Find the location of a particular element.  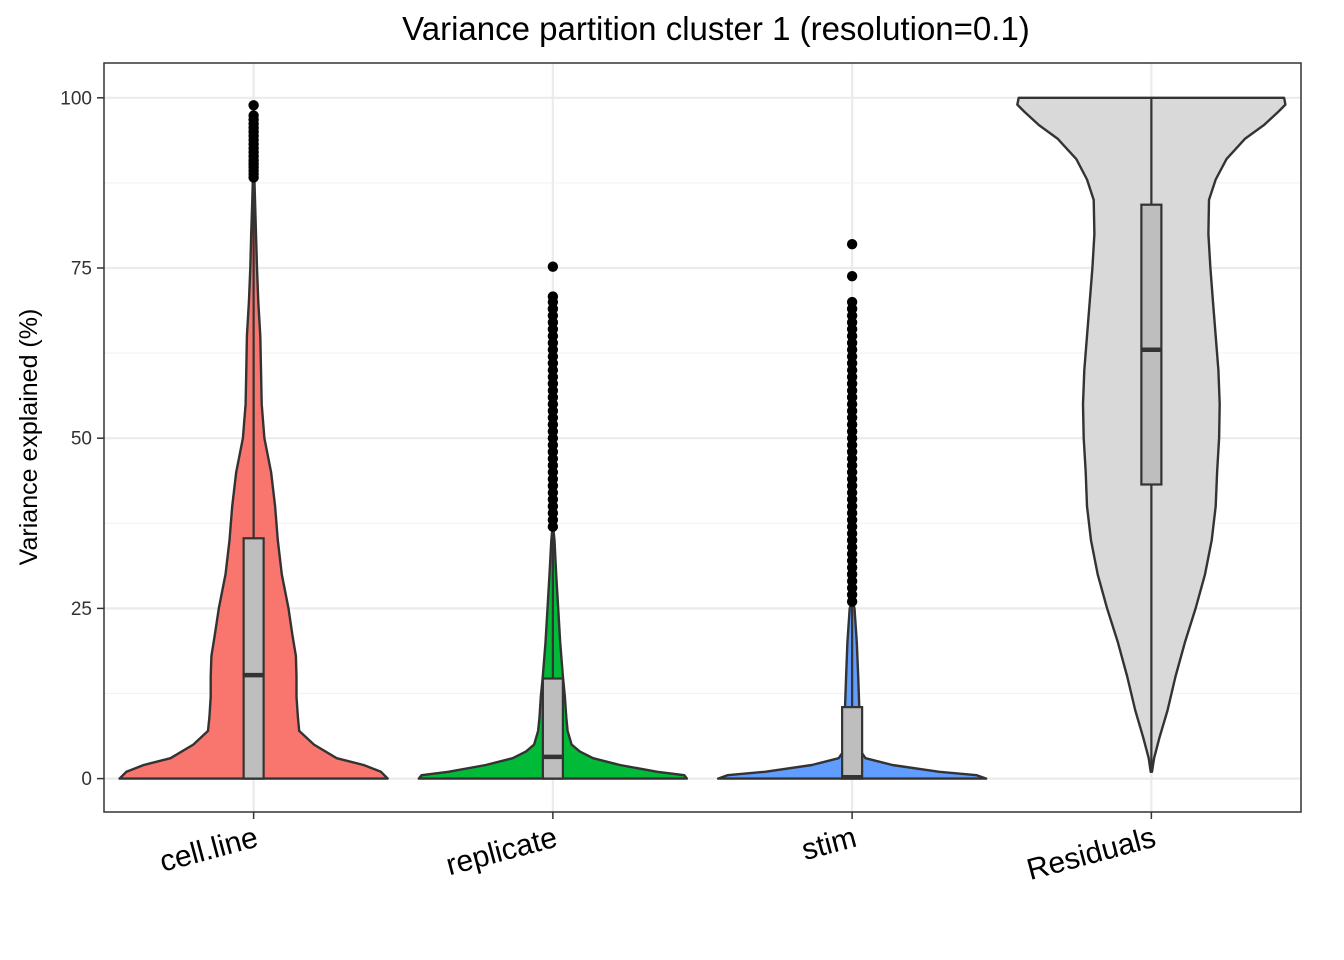

y-axis-label: Variance explained (%) is located at coordinates (29, 437).